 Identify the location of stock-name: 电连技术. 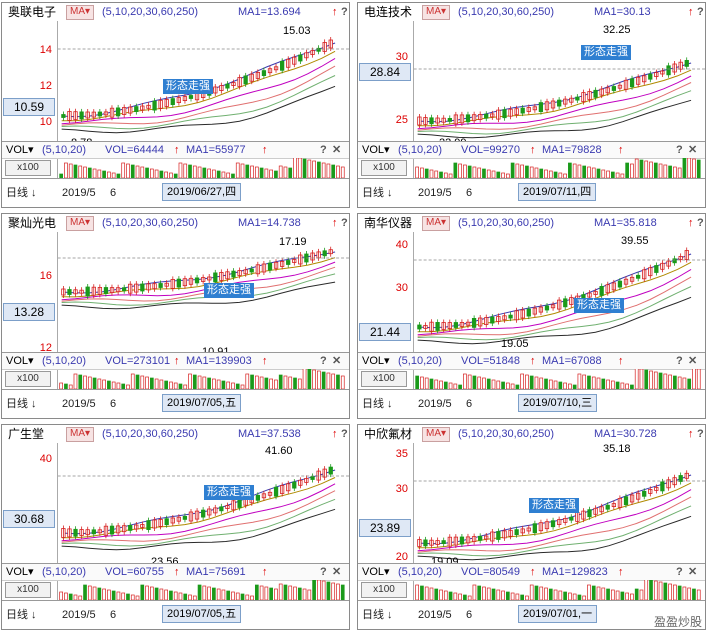
(388, 12).